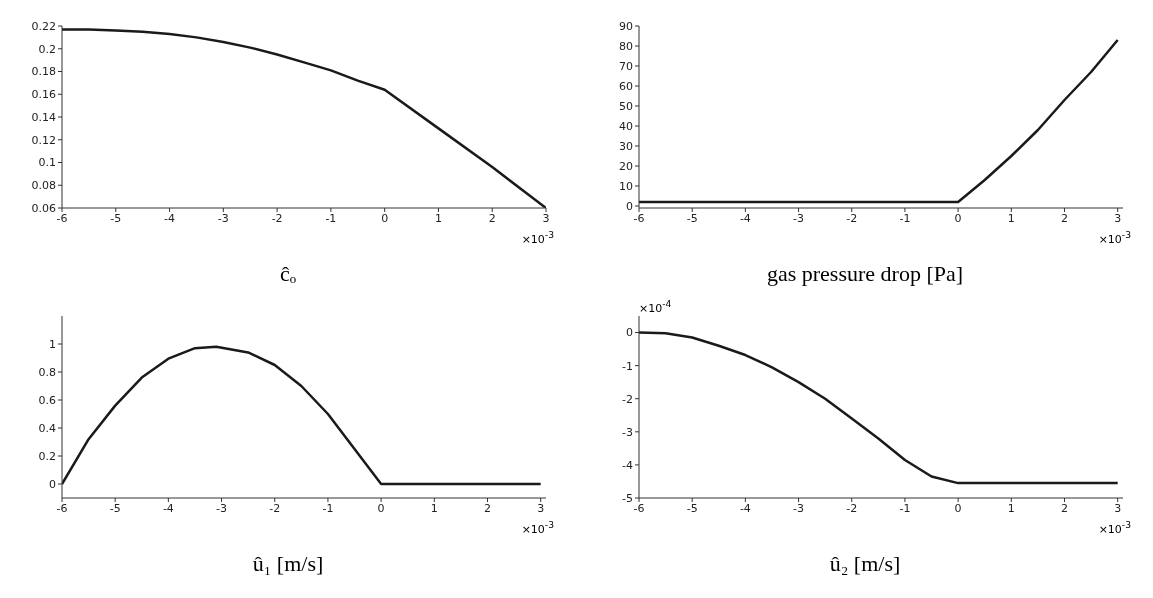 This screenshot has height=598, width=1153. I want to click on y-tick-label: 0.6, so click(47, 400).